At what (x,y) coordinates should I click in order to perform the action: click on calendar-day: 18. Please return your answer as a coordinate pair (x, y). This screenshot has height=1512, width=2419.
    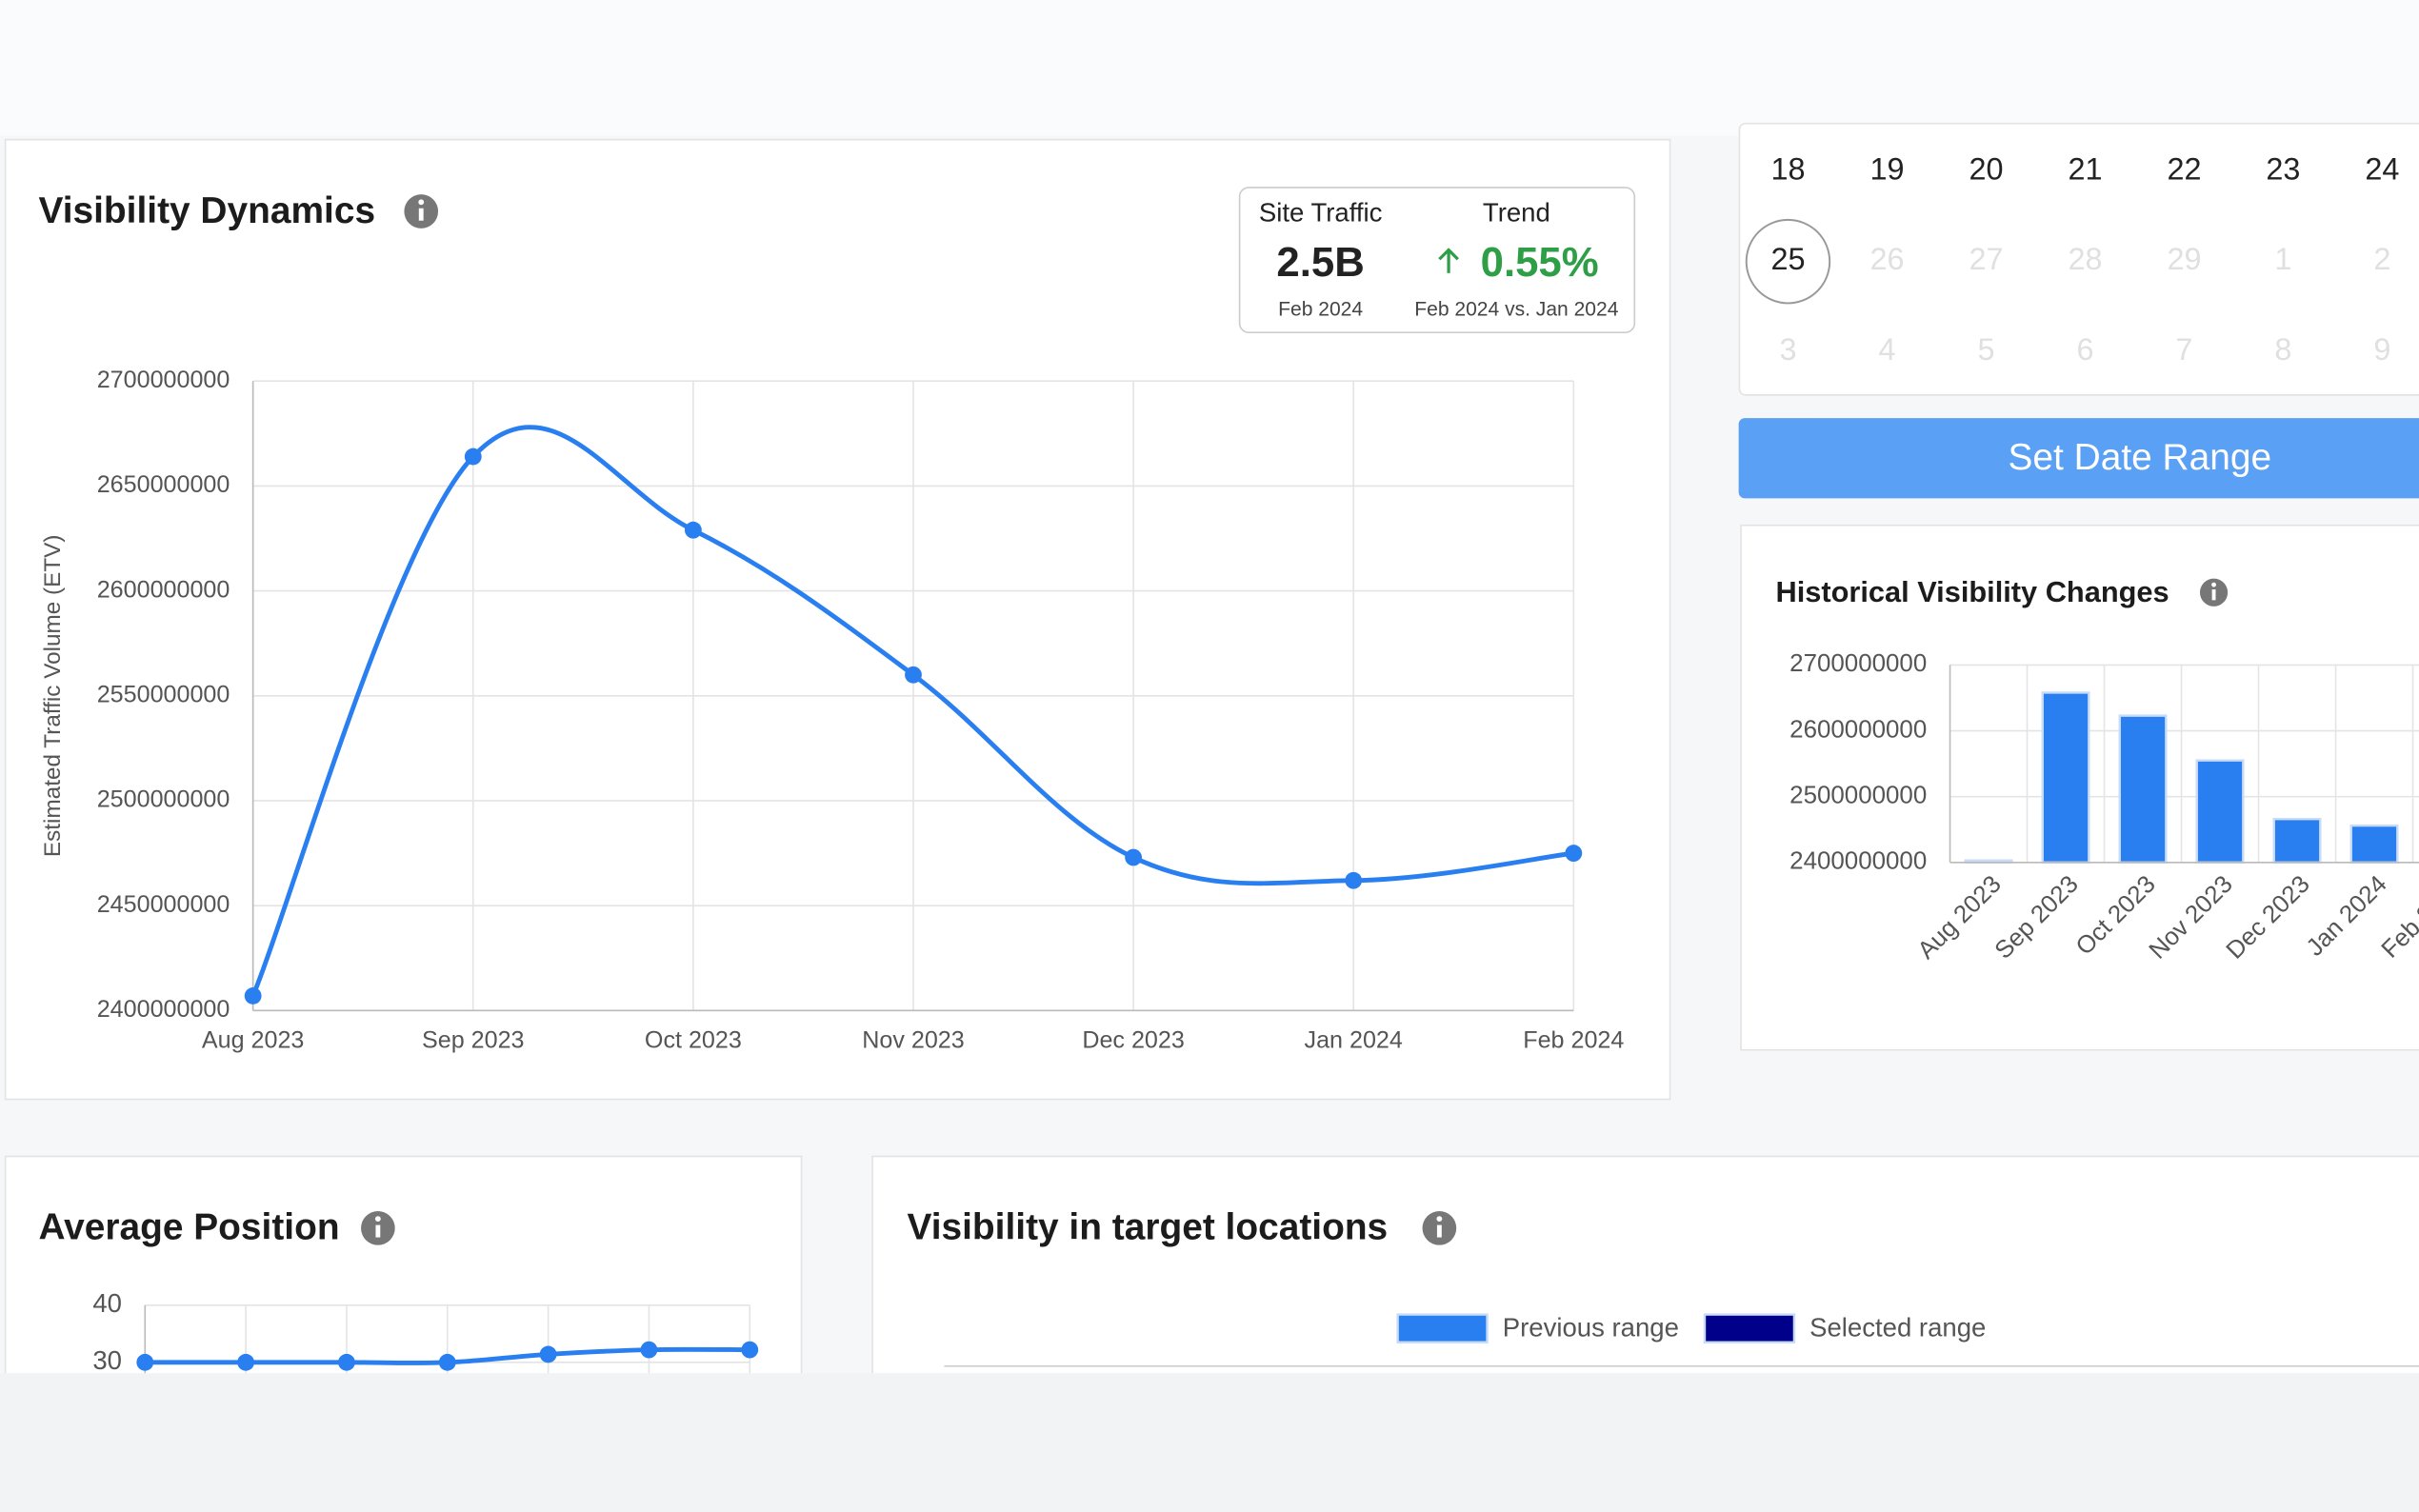
    Looking at the image, I should click on (1787, 168).